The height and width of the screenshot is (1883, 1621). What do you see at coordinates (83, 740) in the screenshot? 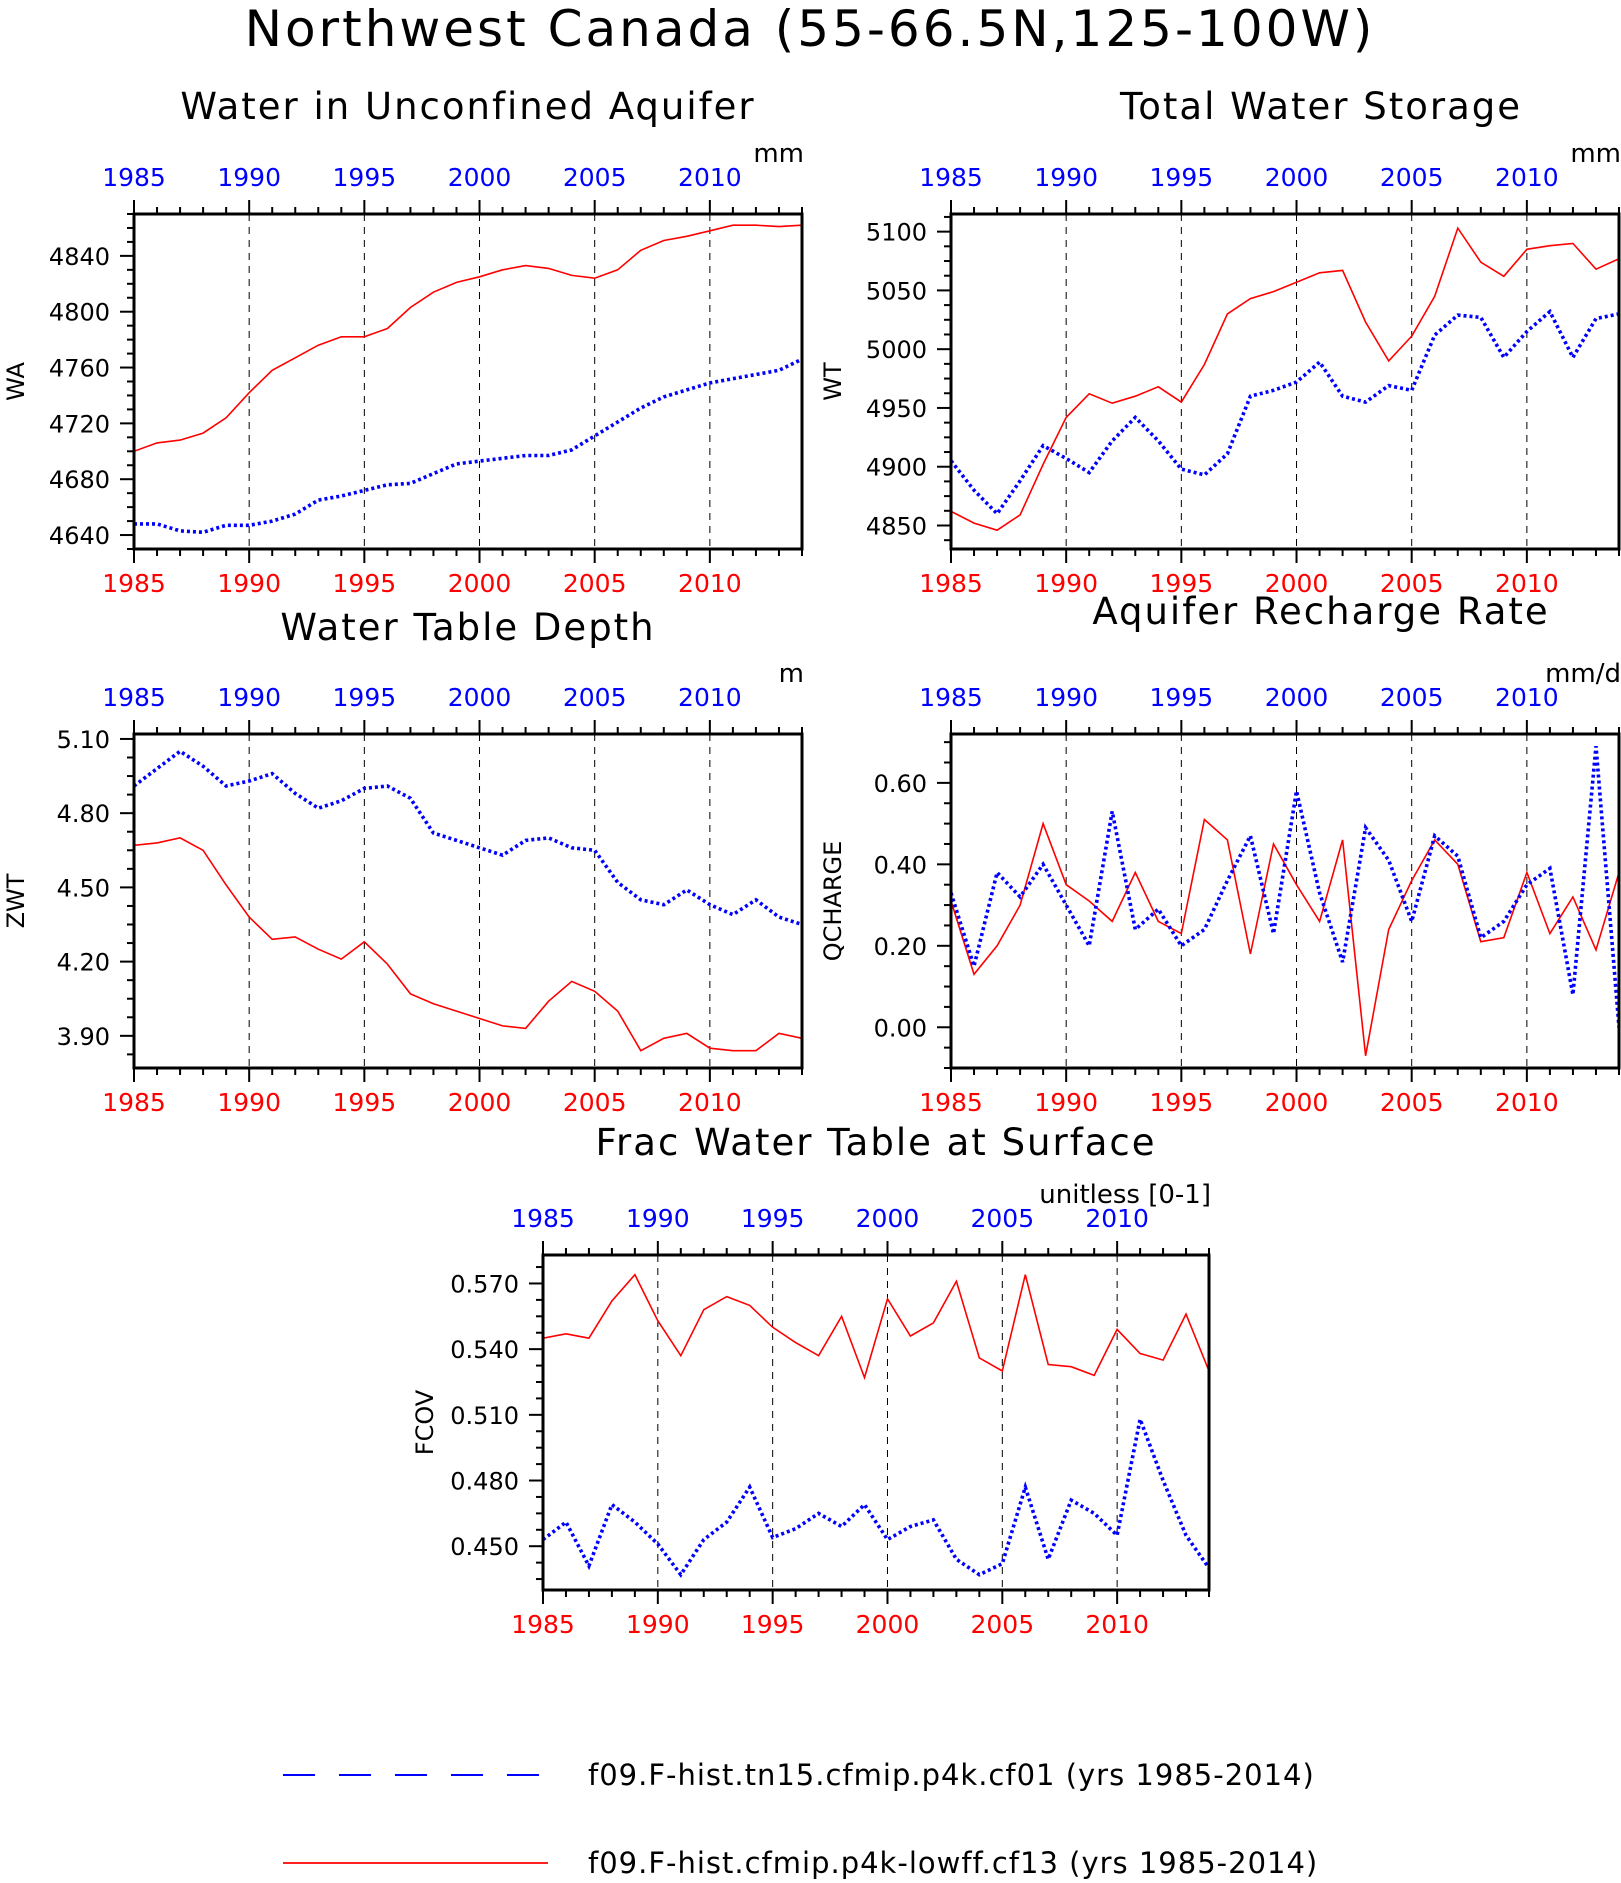
I see `y-tick-label: 5.10` at bounding box center [83, 740].